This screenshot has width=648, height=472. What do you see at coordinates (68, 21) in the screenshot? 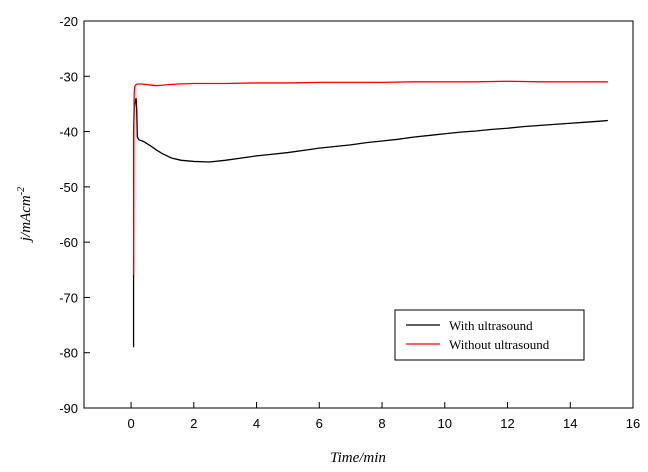
I see `y-tick-label: -20` at bounding box center [68, 21].